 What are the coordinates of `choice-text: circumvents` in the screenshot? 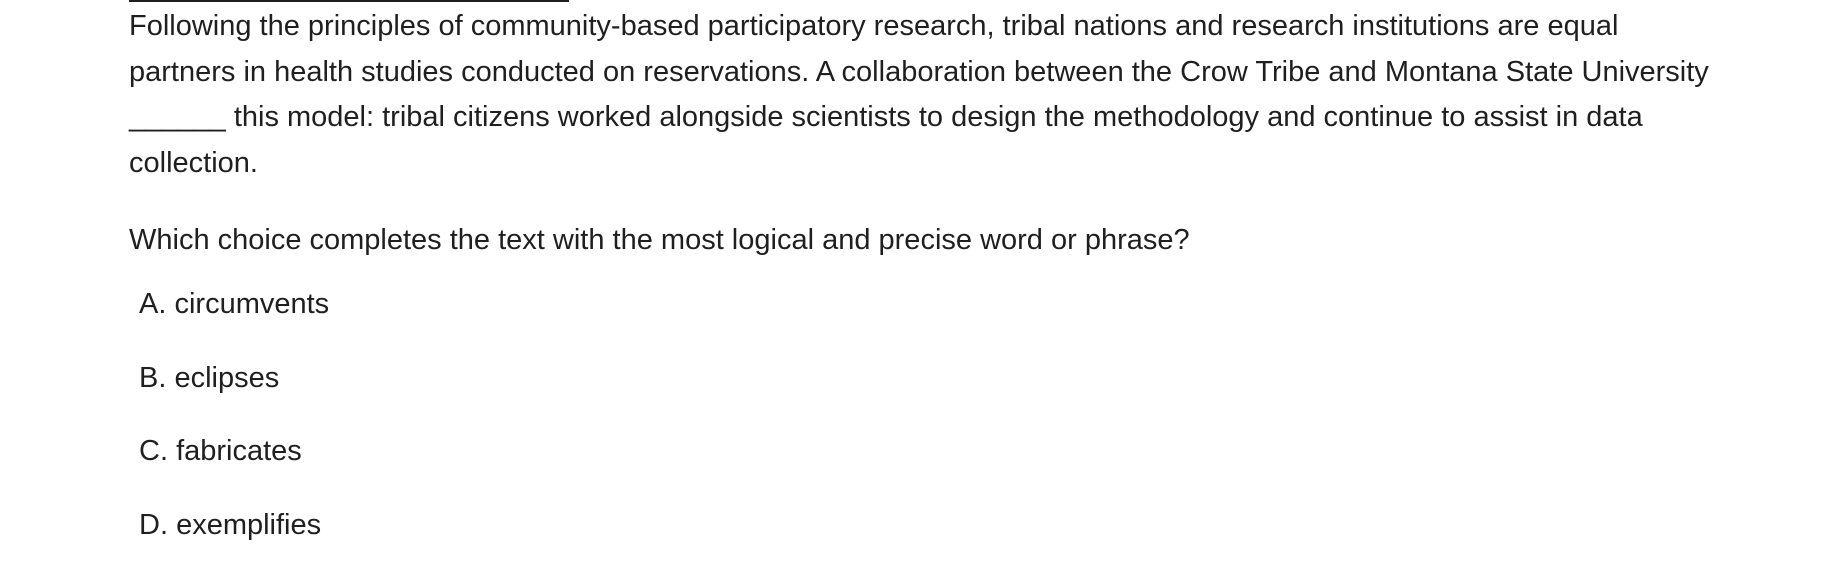 It's located at (251, 304).